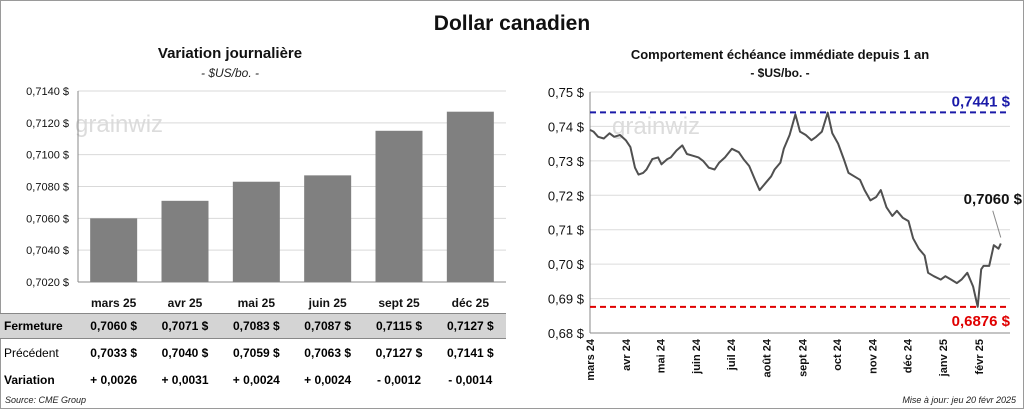 Image resolution: width=1024 pixels, height=409 pixels. I want to click on table-cell: + 0,0031, so click(185, 380).